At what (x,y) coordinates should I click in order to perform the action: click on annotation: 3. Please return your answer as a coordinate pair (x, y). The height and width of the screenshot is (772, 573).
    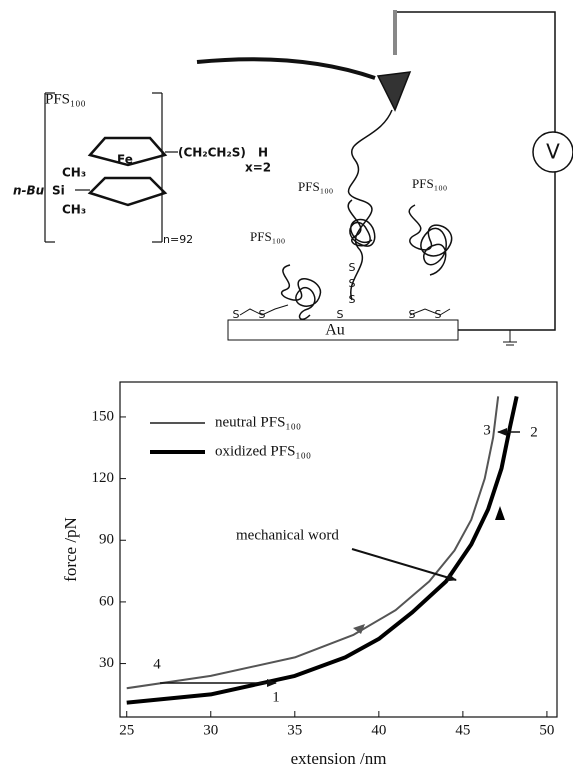
    Looking at the image, I should click on (487, 430).